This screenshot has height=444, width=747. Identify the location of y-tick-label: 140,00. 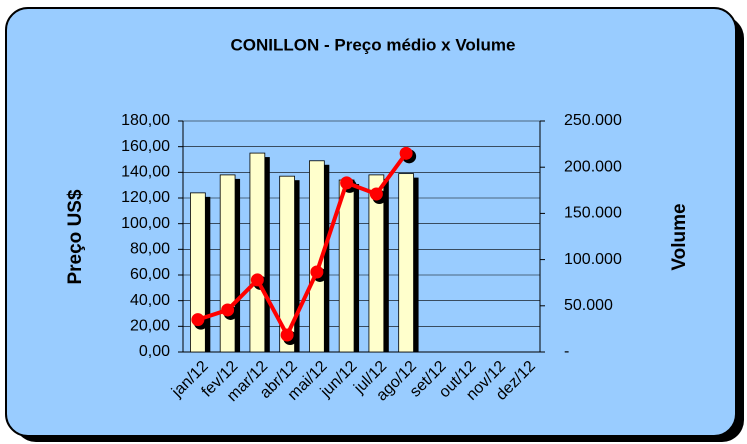
(145, 172).